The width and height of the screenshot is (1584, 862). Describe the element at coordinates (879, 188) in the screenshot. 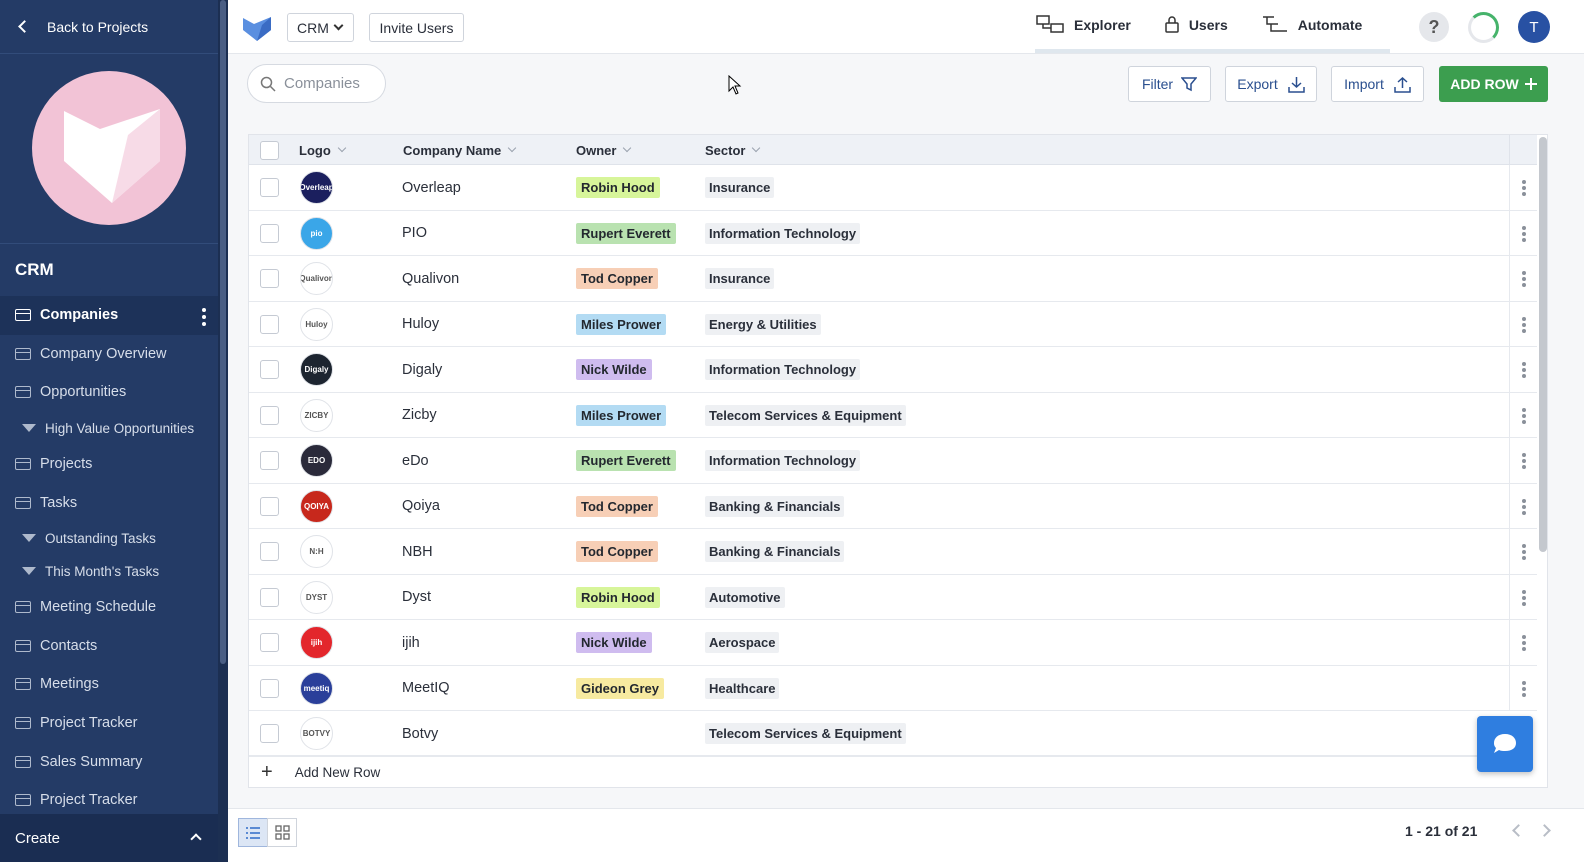

I see `table-row: Overleap Overleap Robin Hood Insurance` at that location.